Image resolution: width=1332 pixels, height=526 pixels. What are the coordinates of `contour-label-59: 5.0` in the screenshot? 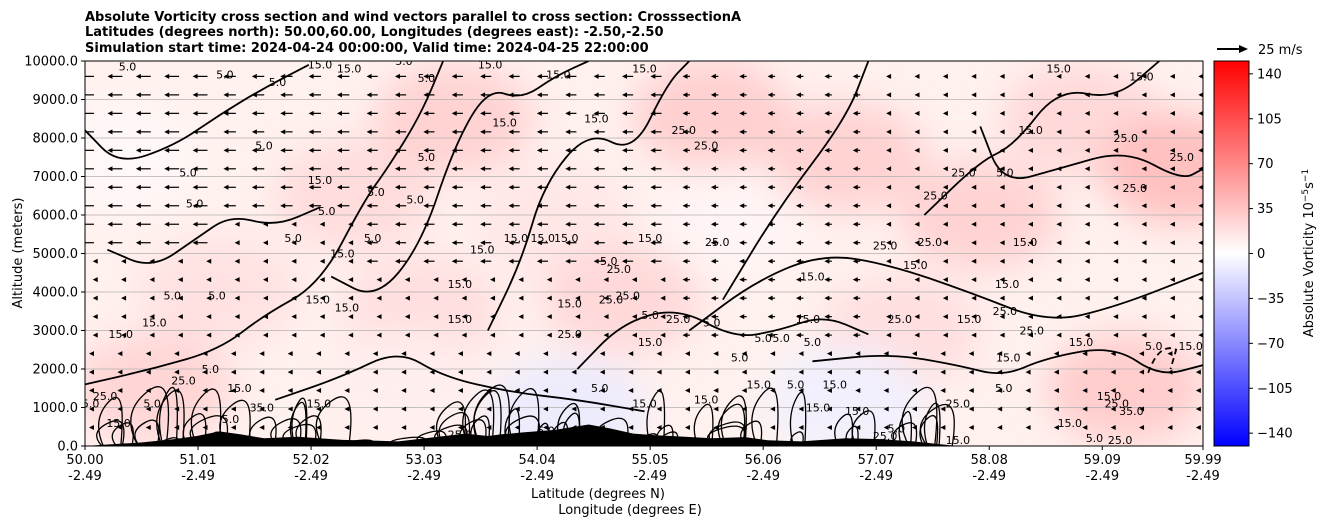 It's located at (712, 323).